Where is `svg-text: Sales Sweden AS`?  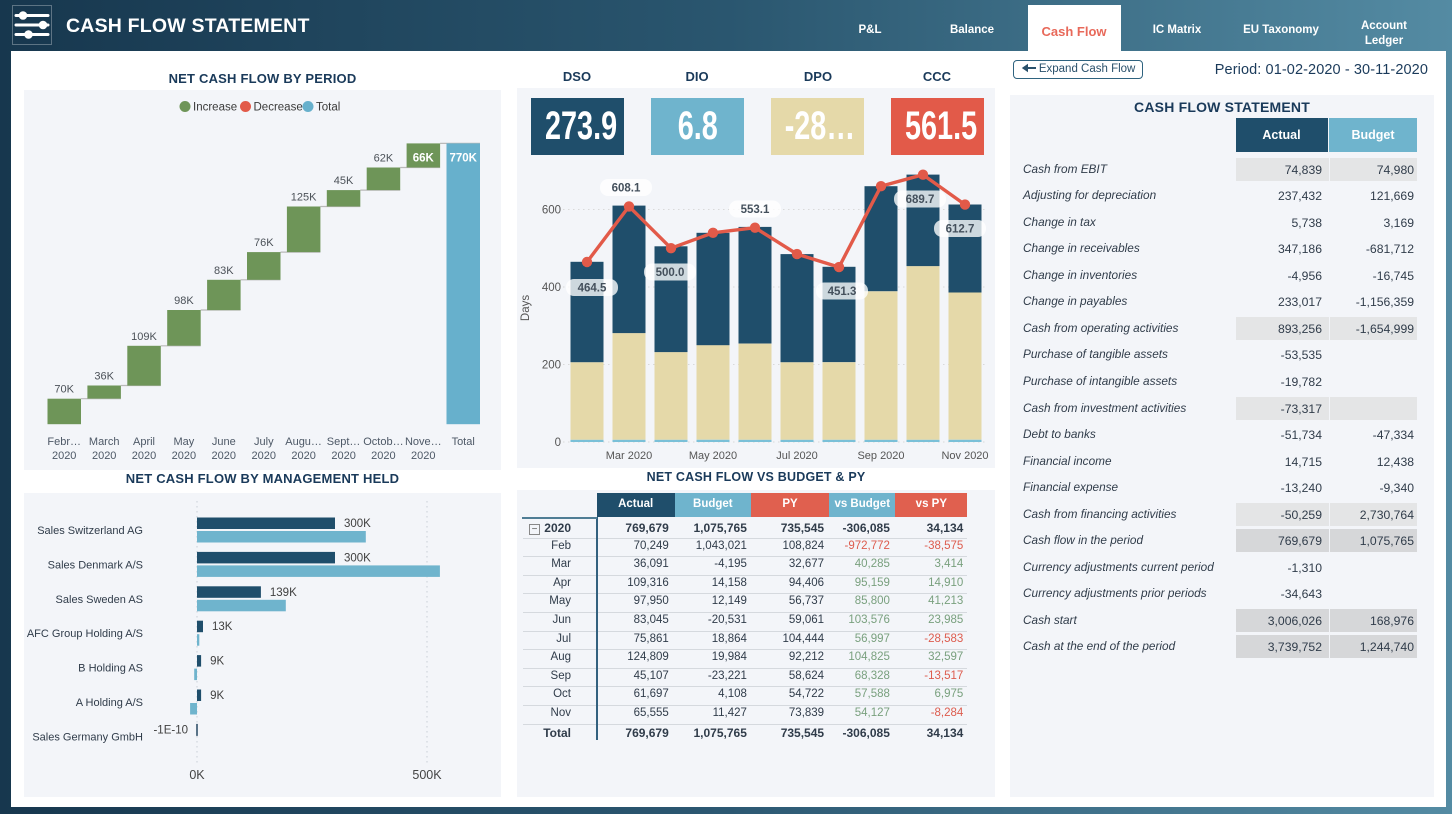 svg-text: Sales Sweden AS is located at coordinates (99, 600).